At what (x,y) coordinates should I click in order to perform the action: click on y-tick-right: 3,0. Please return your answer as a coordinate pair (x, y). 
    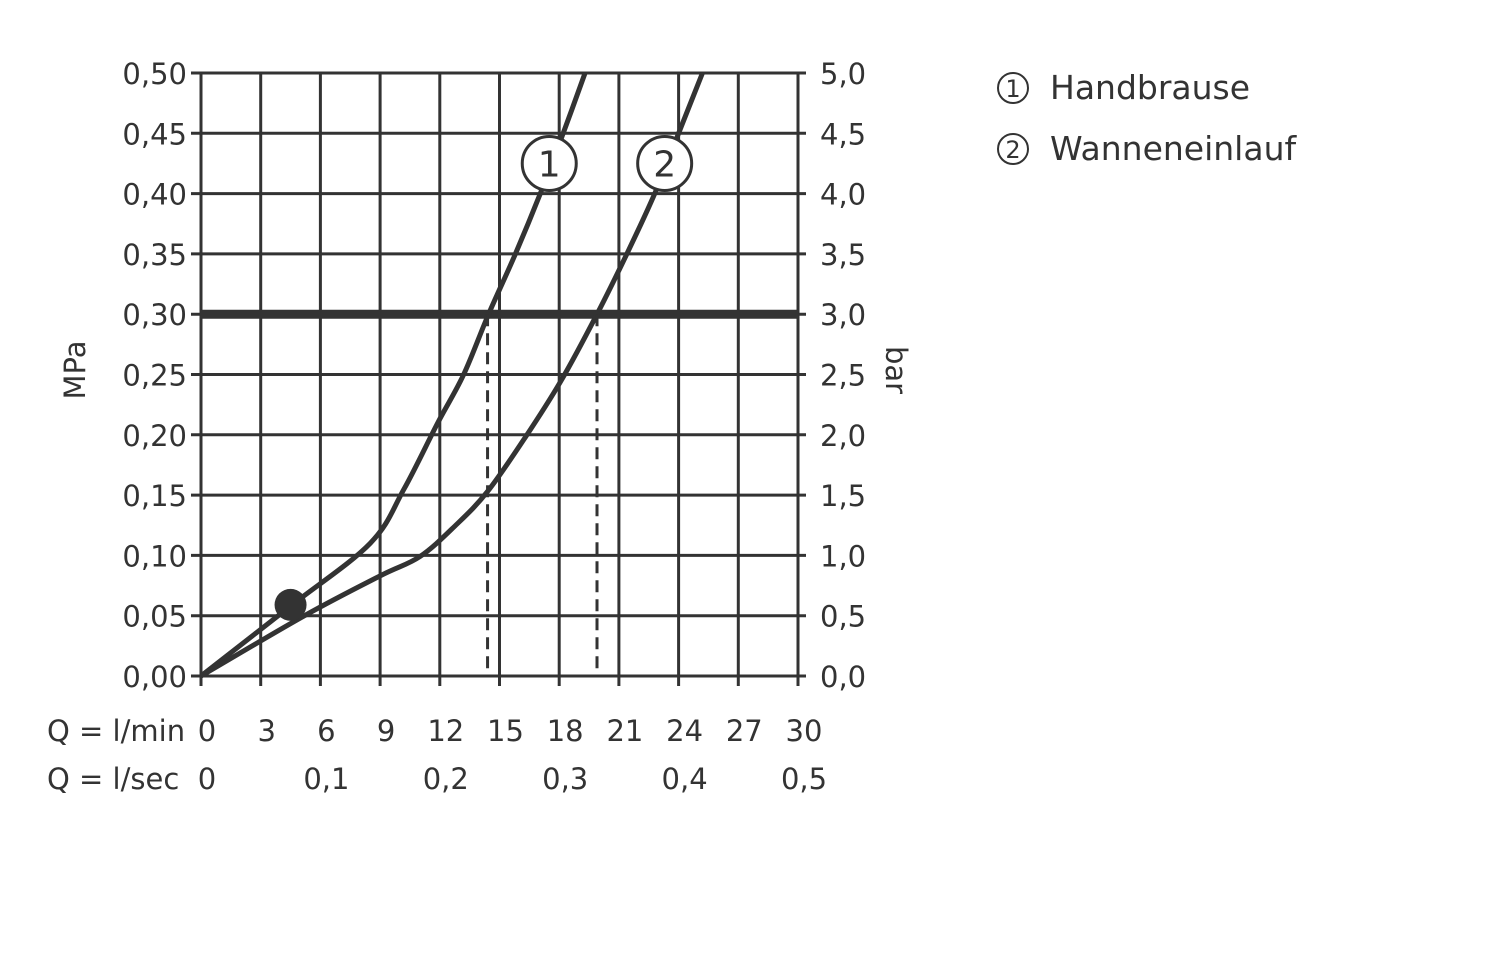
    Looking at the image, I should click on (843, 315).